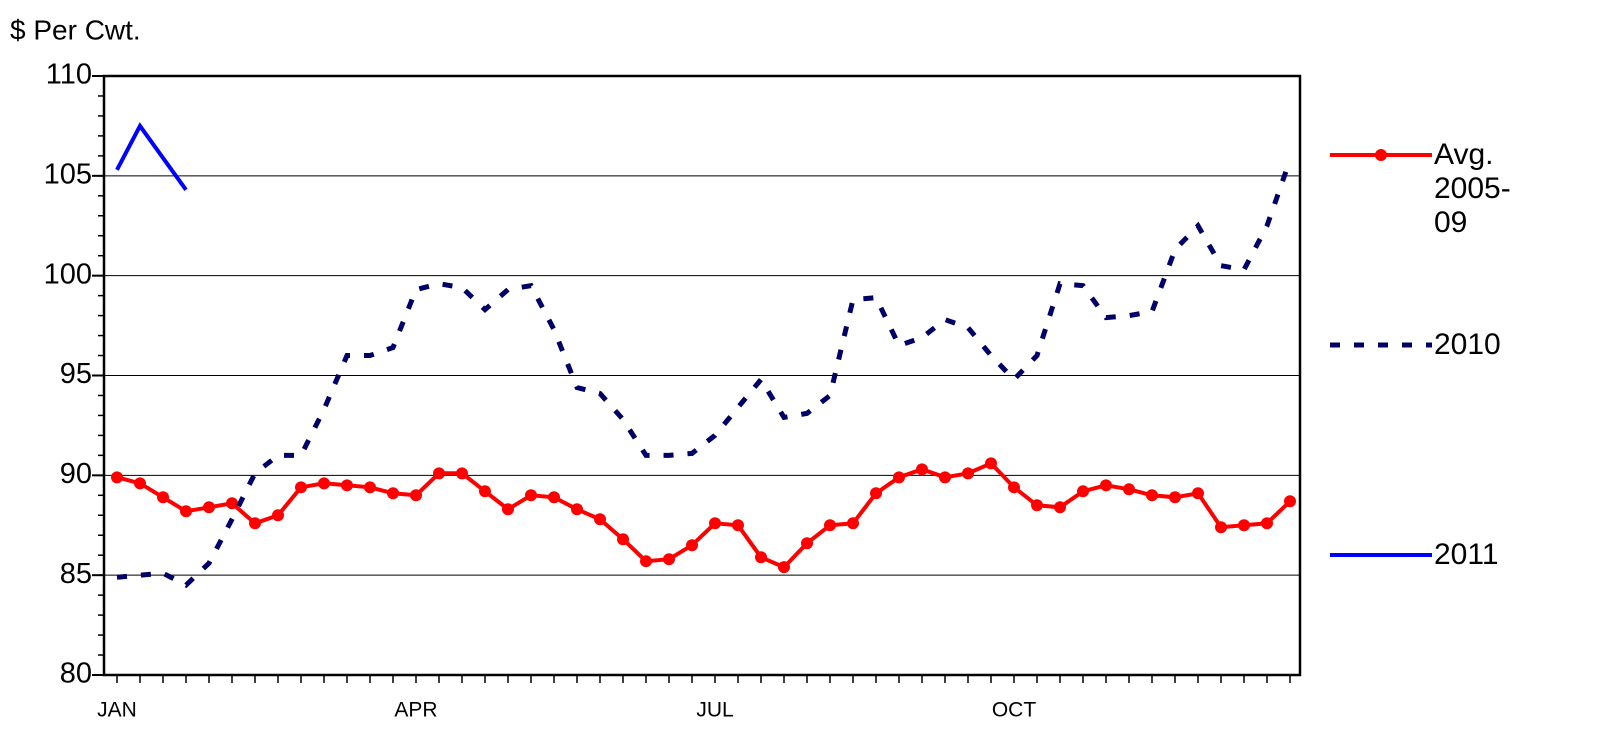 This screenshot has height=744, width=1614. I want to click on y-tick-label: 105, so click(68, 174).